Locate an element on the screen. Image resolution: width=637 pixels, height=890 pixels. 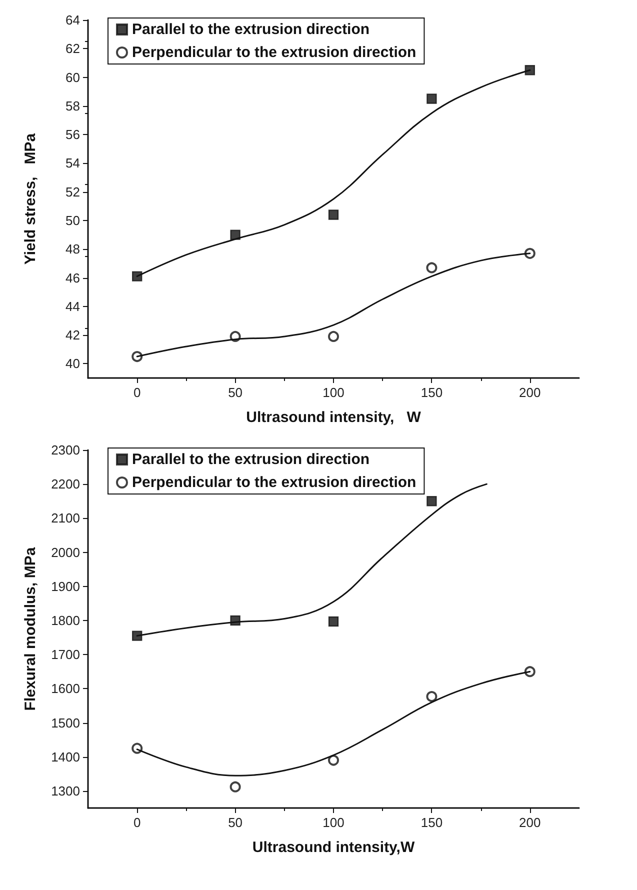
x-axis-title: Ultrasound intensity,W is located at coordinates (334, 847).